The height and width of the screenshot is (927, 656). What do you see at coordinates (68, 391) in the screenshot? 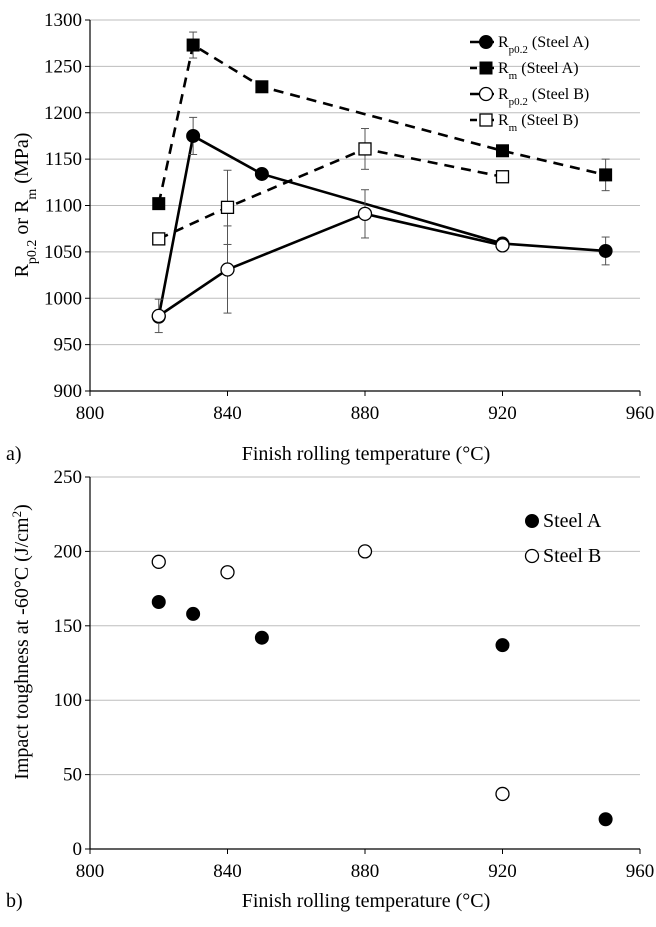
I see `y-tick-label: 900` at bounding box center [68, 391].